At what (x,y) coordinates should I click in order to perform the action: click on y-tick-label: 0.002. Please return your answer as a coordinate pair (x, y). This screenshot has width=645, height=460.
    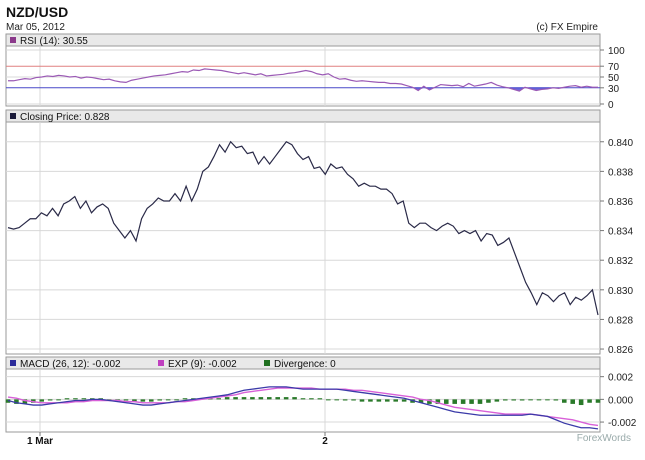
    Looking at the image, I should click on (620, 378).